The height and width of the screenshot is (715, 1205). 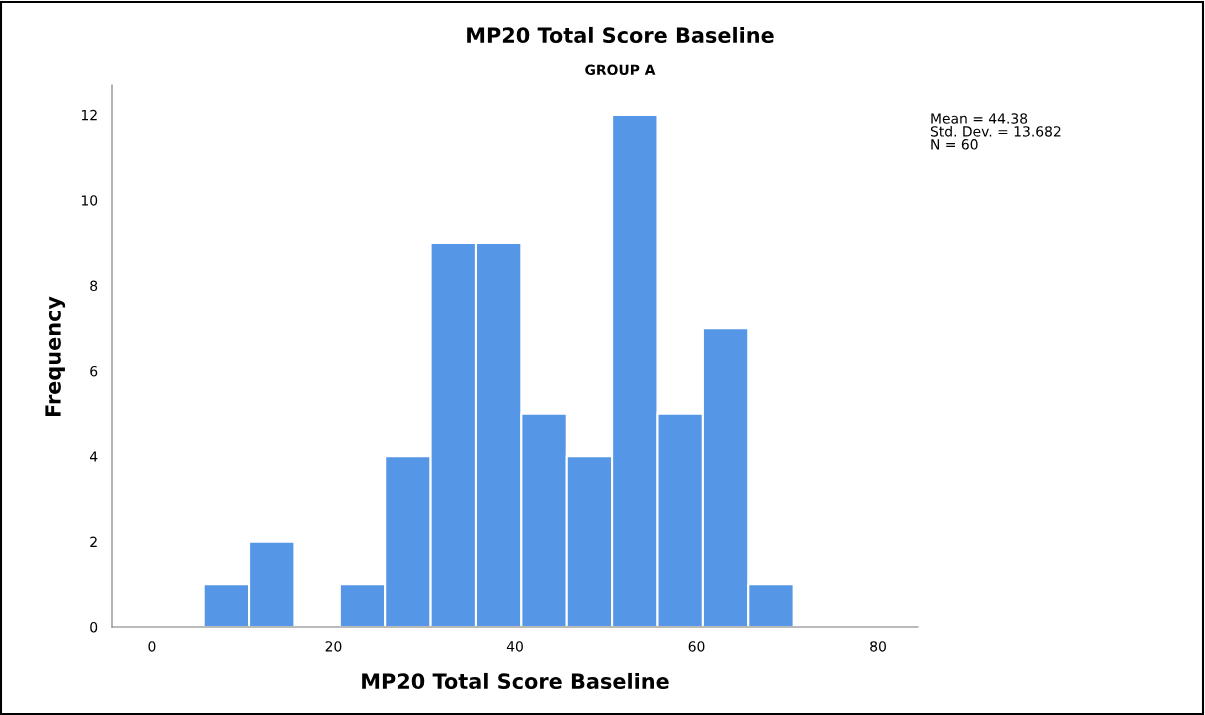 I want to click on y-tick-label: 0, so click(x=94, y=627).